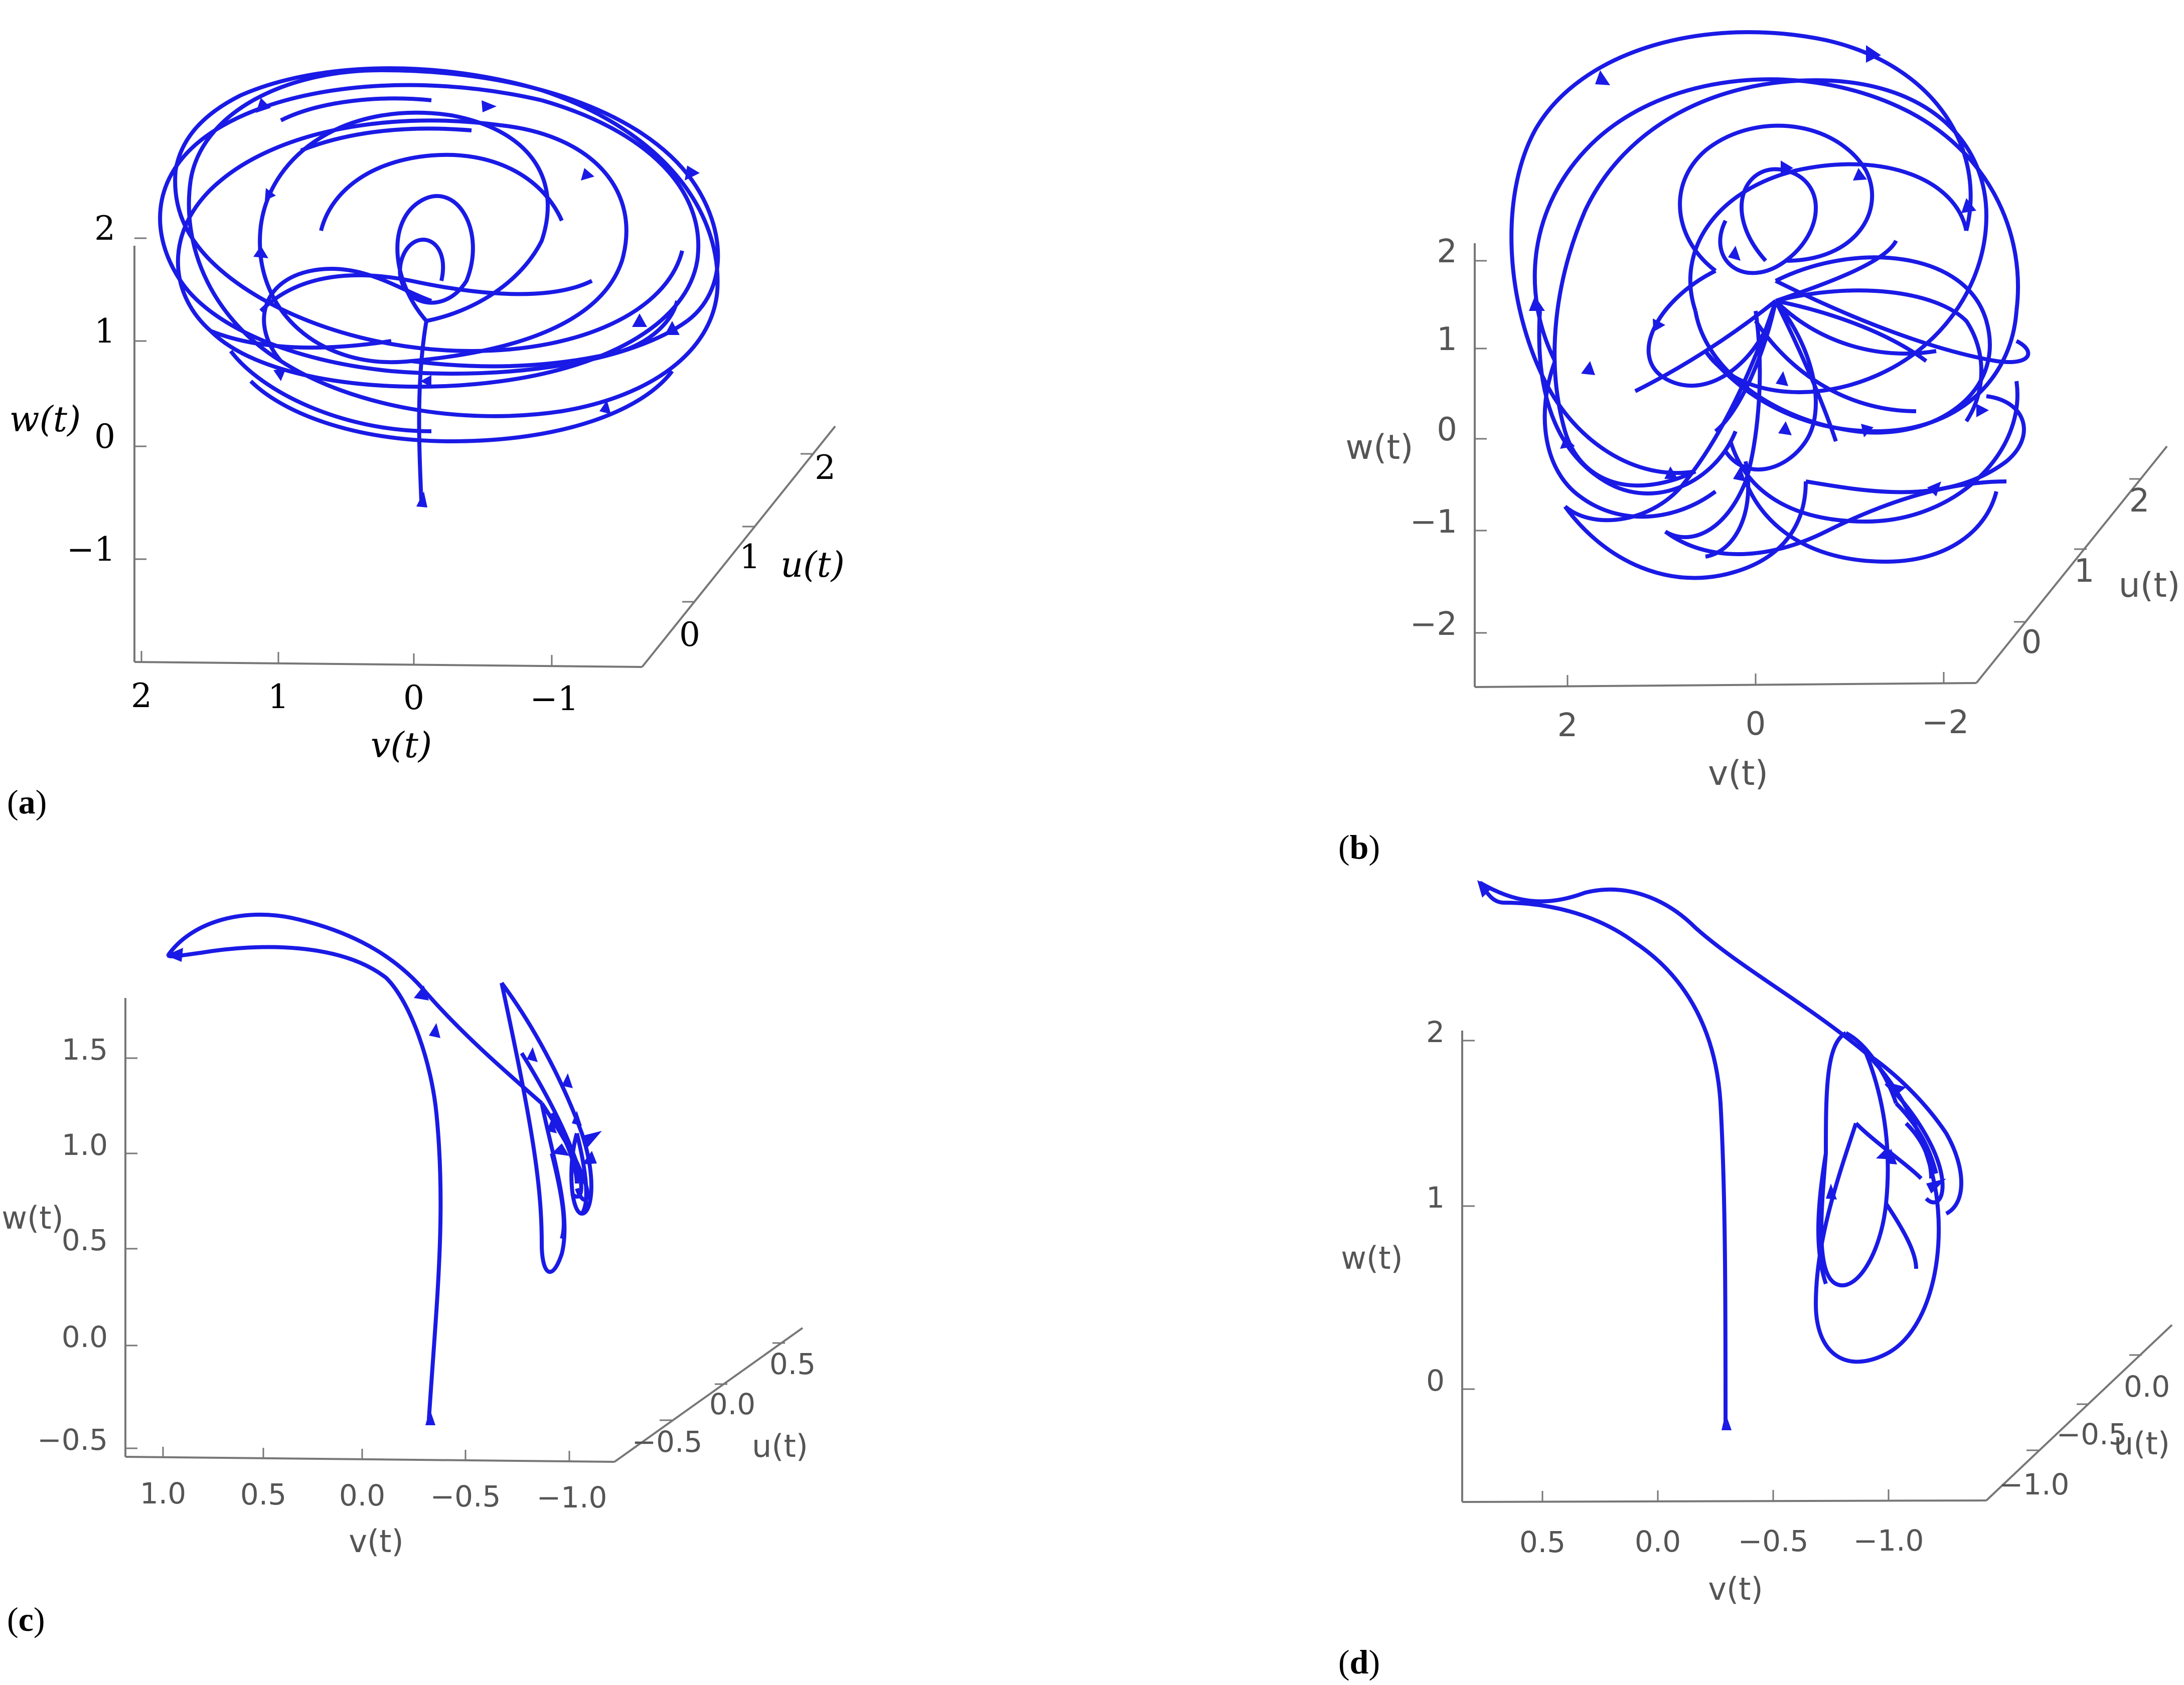  What do you see at coordinates (401, 745) in the screenshot?
I see `panel-a-v-axis-title: v(t)` at bounding box center [401, 745].